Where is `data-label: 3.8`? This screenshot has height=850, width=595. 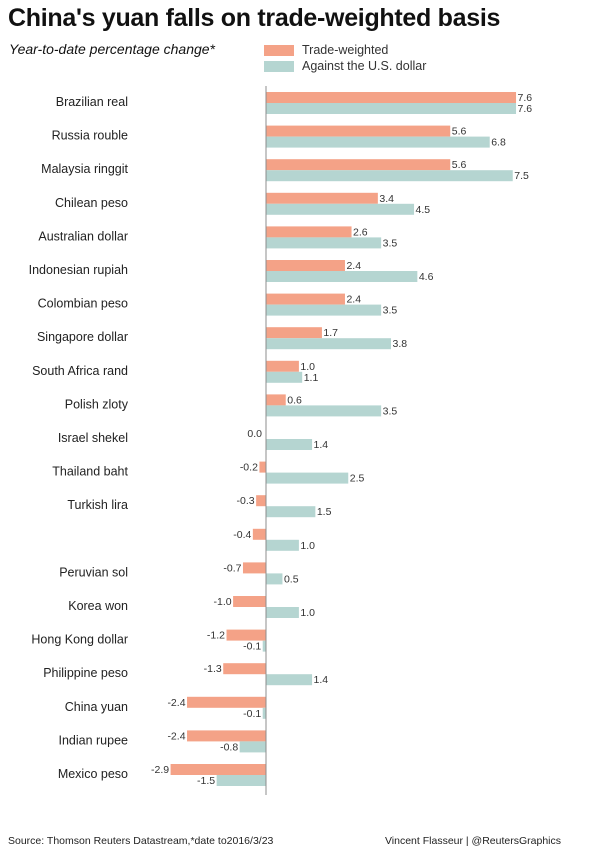 data-label: 3.8 is located at coordinates (400, 344).